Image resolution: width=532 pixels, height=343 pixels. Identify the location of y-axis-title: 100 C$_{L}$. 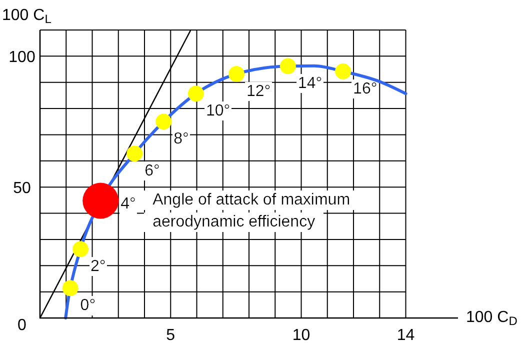
(27, 16).